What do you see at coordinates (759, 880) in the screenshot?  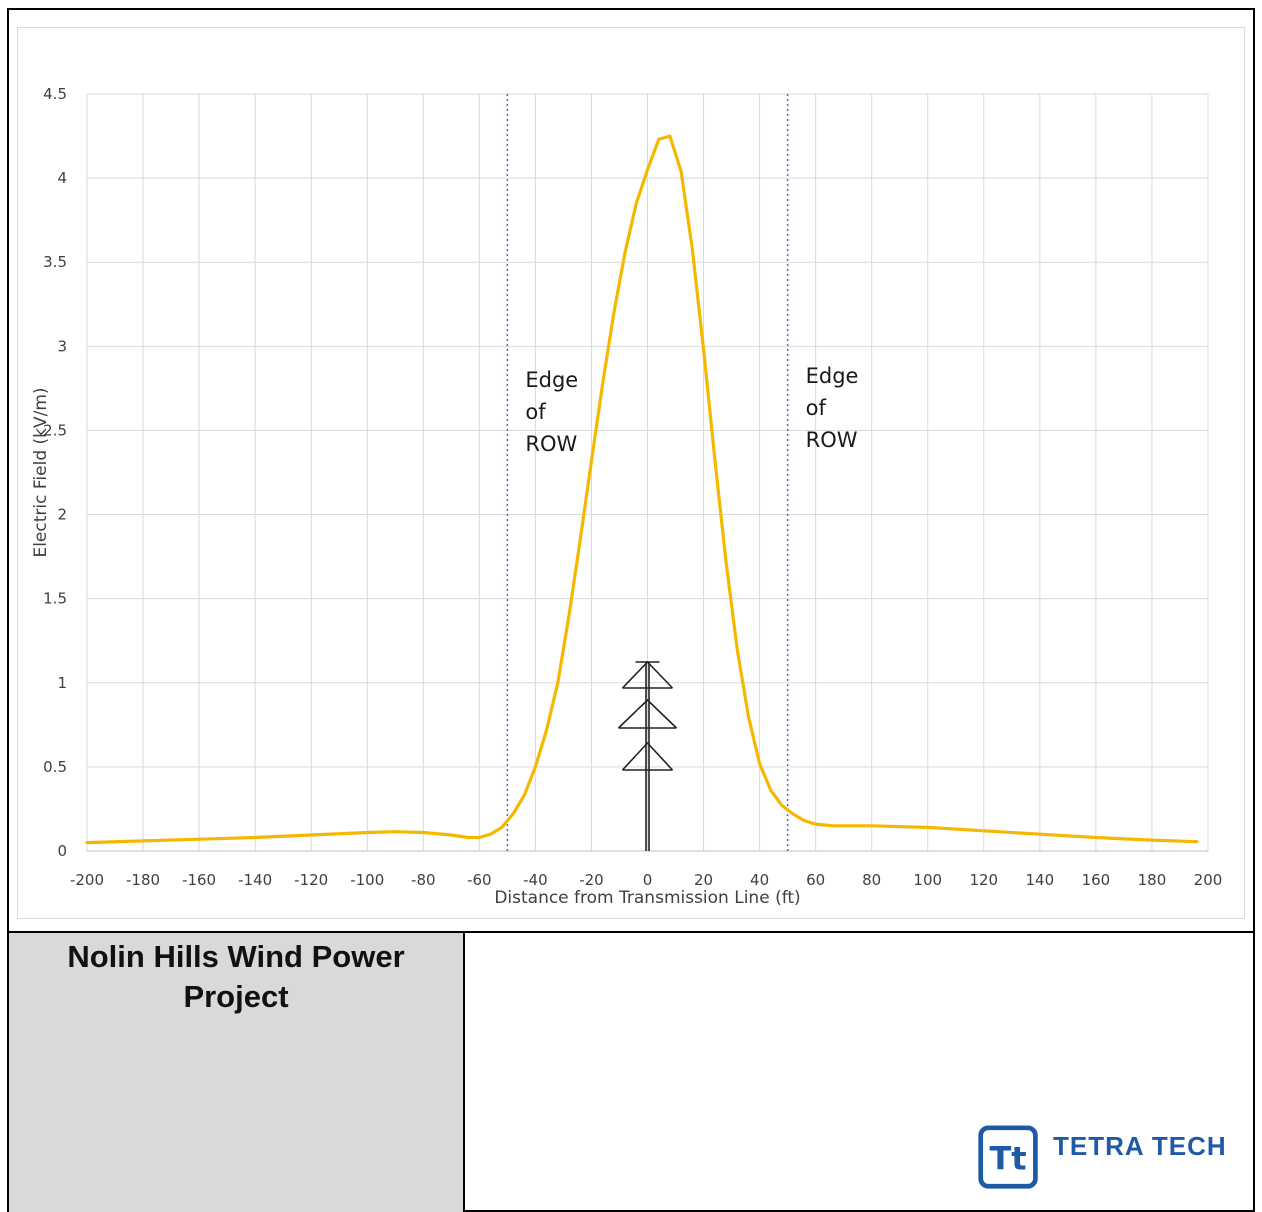 I see `x-tick-label: 40` at bounding box center [759, 880].